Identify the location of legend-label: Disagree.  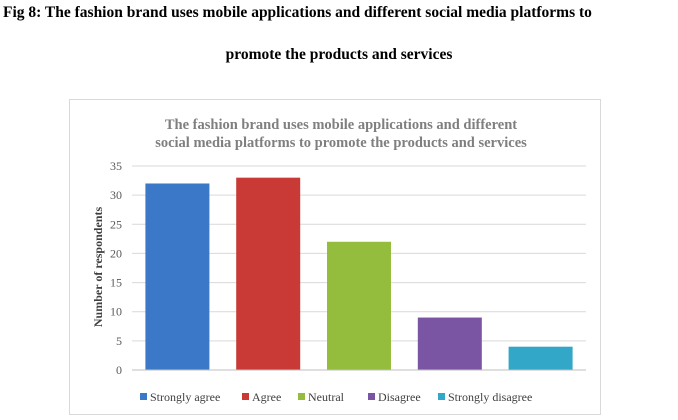
(399, 397).